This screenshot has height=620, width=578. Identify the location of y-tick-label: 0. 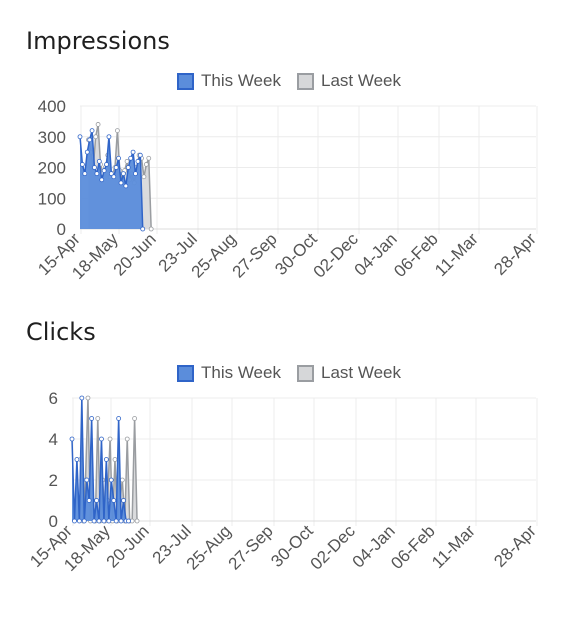
(61, 229).